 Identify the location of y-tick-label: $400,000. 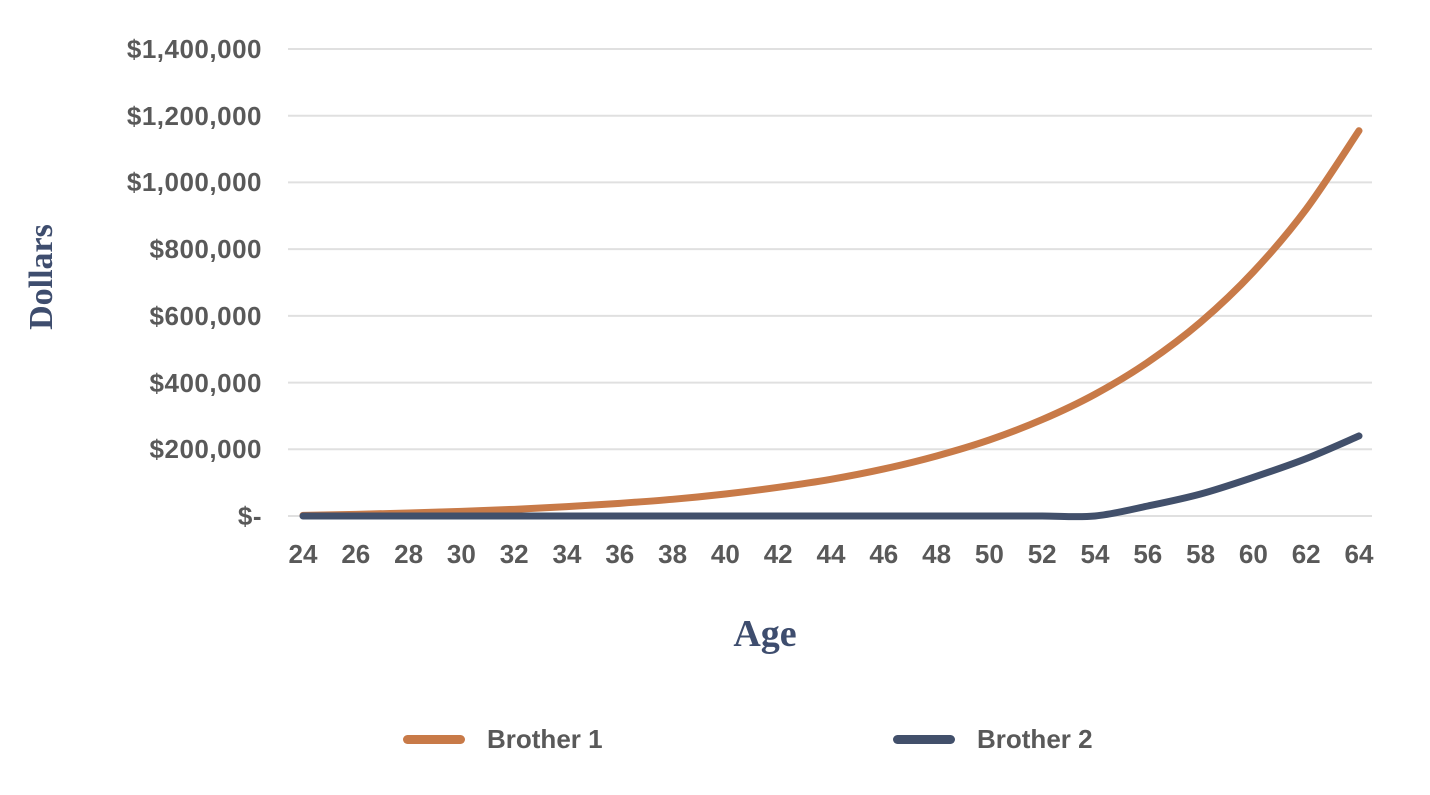
(205, 382).